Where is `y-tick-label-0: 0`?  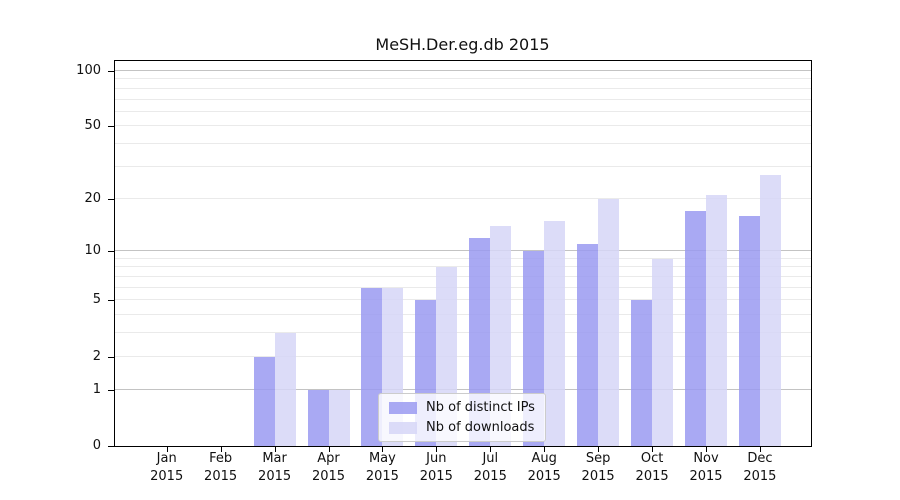 y-tick-label-0: 0 is located at coordinates (96, 445).